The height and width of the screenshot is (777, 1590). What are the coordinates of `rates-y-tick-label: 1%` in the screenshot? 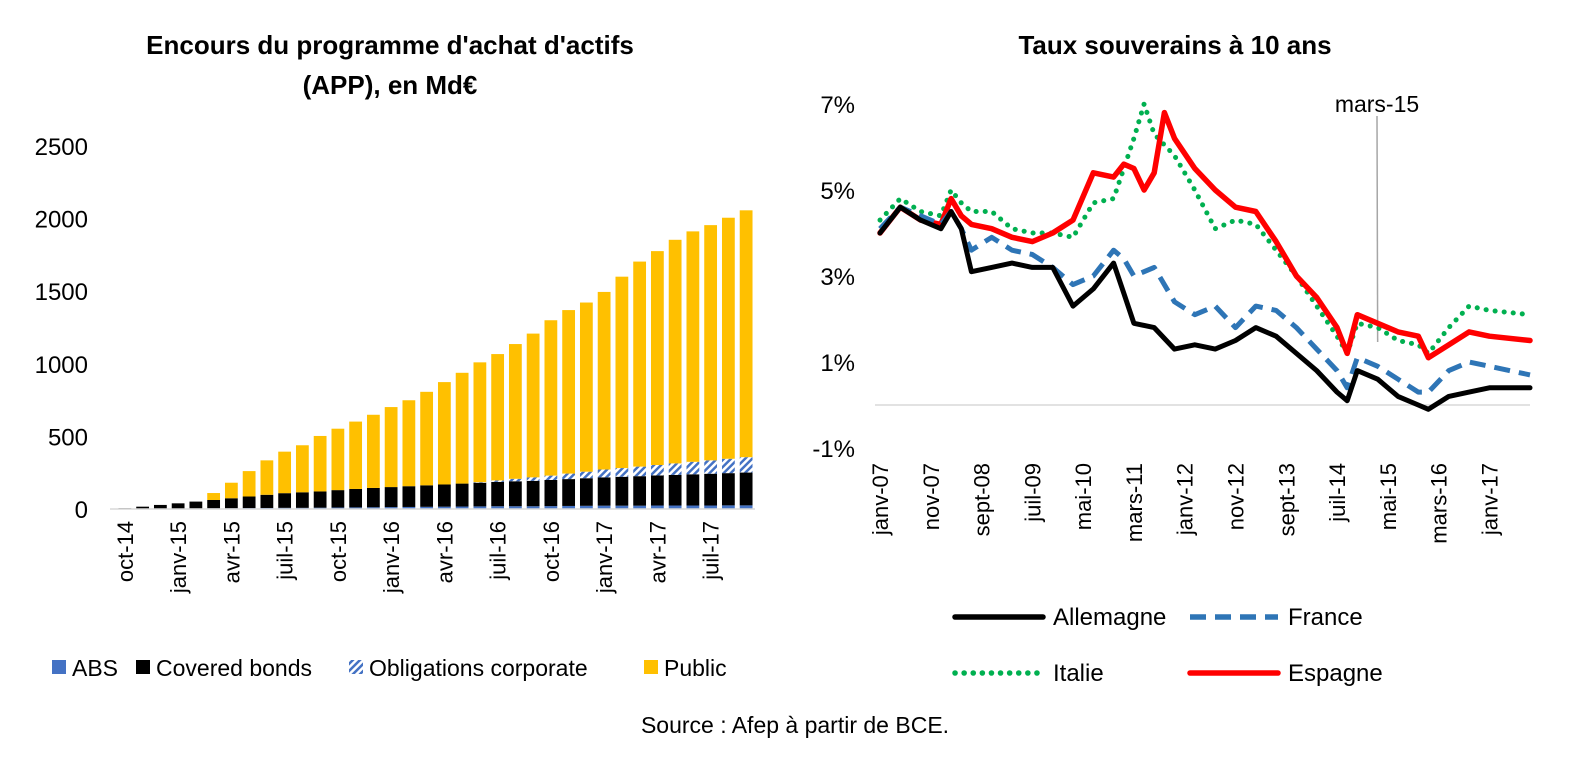 It's located at (837, 363).